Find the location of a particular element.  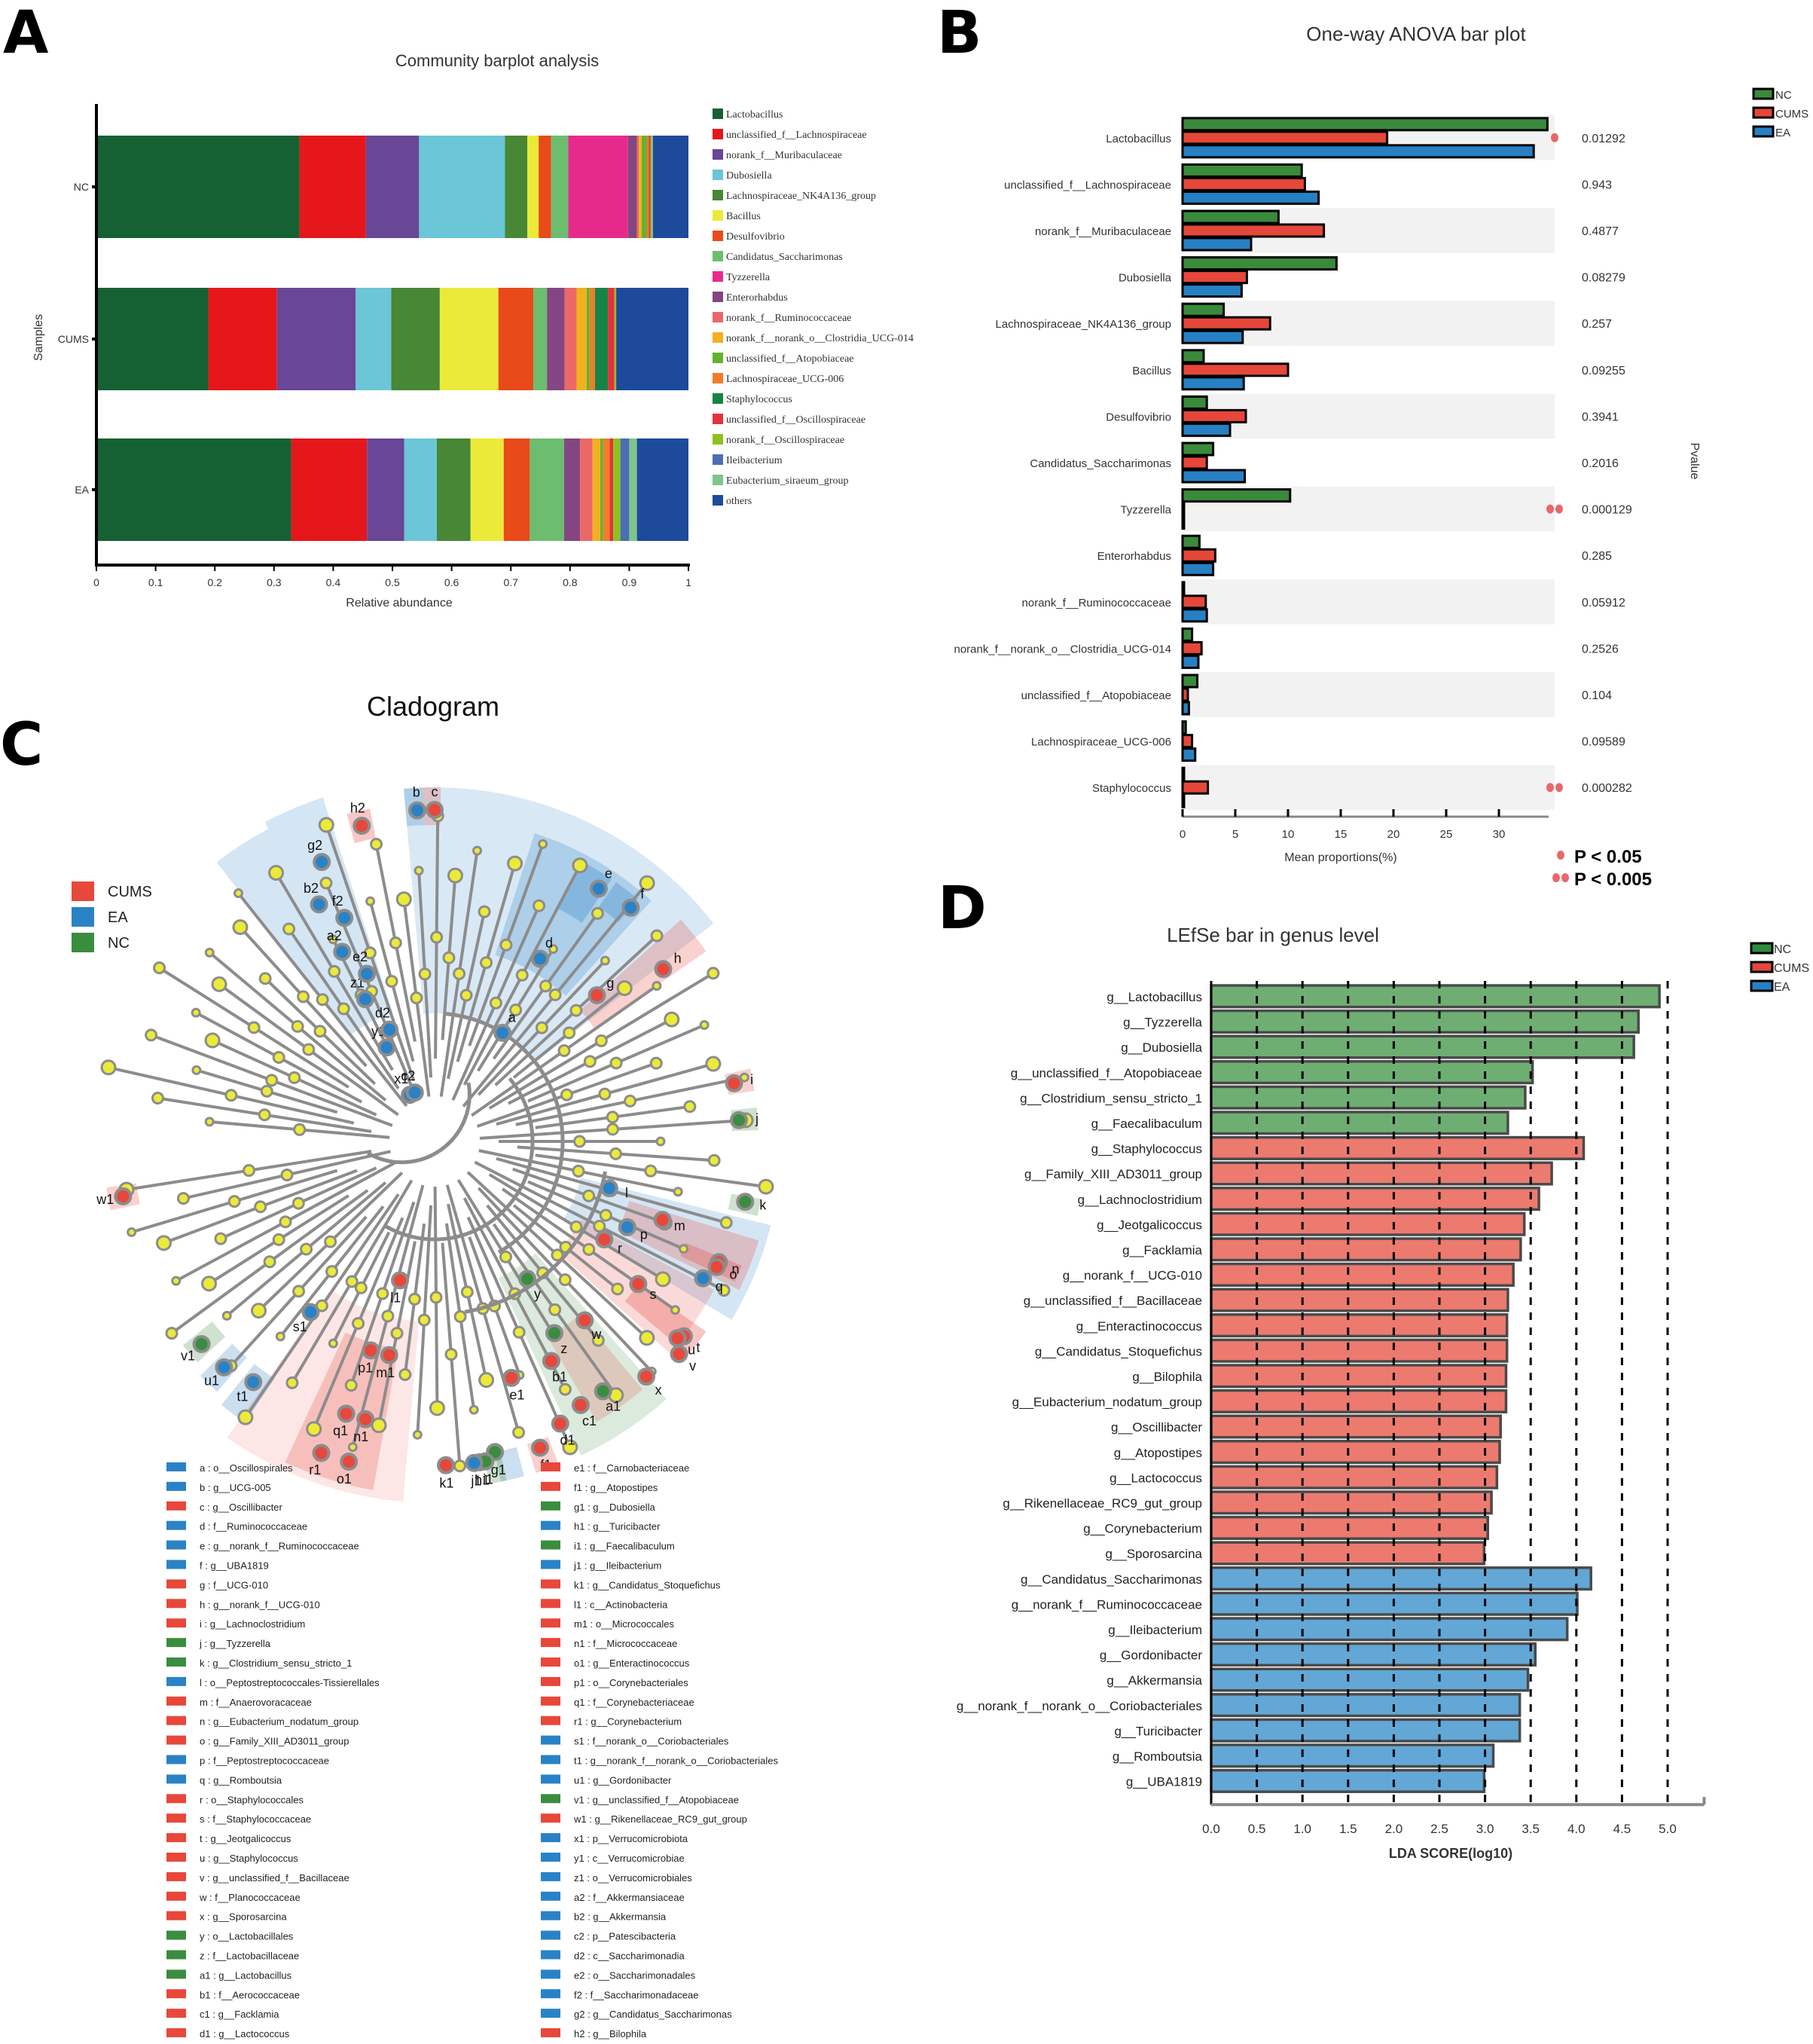

taxon-label-f: f is located at coordinates (642, 893).